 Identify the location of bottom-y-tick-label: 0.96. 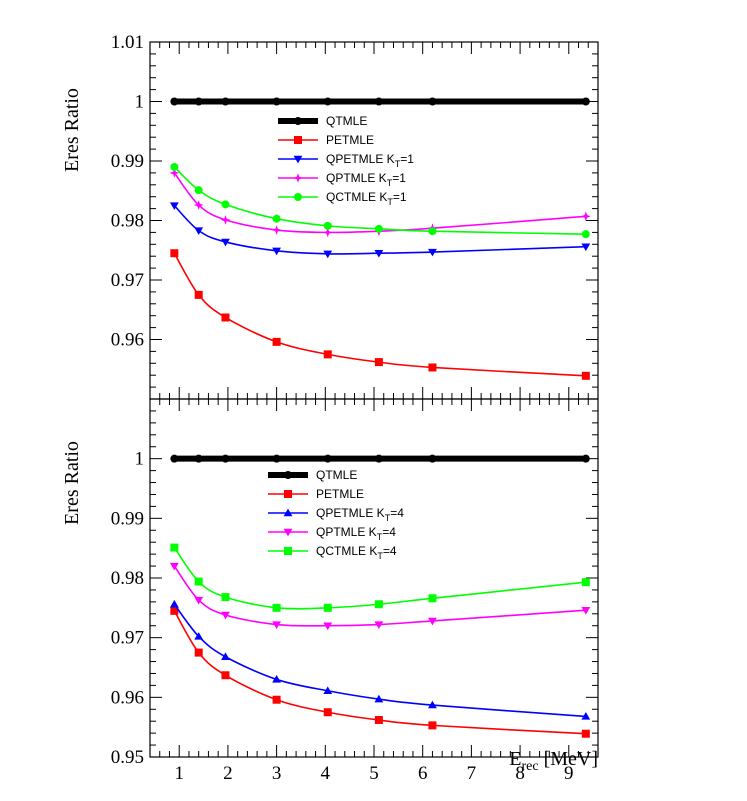
(127, 697).